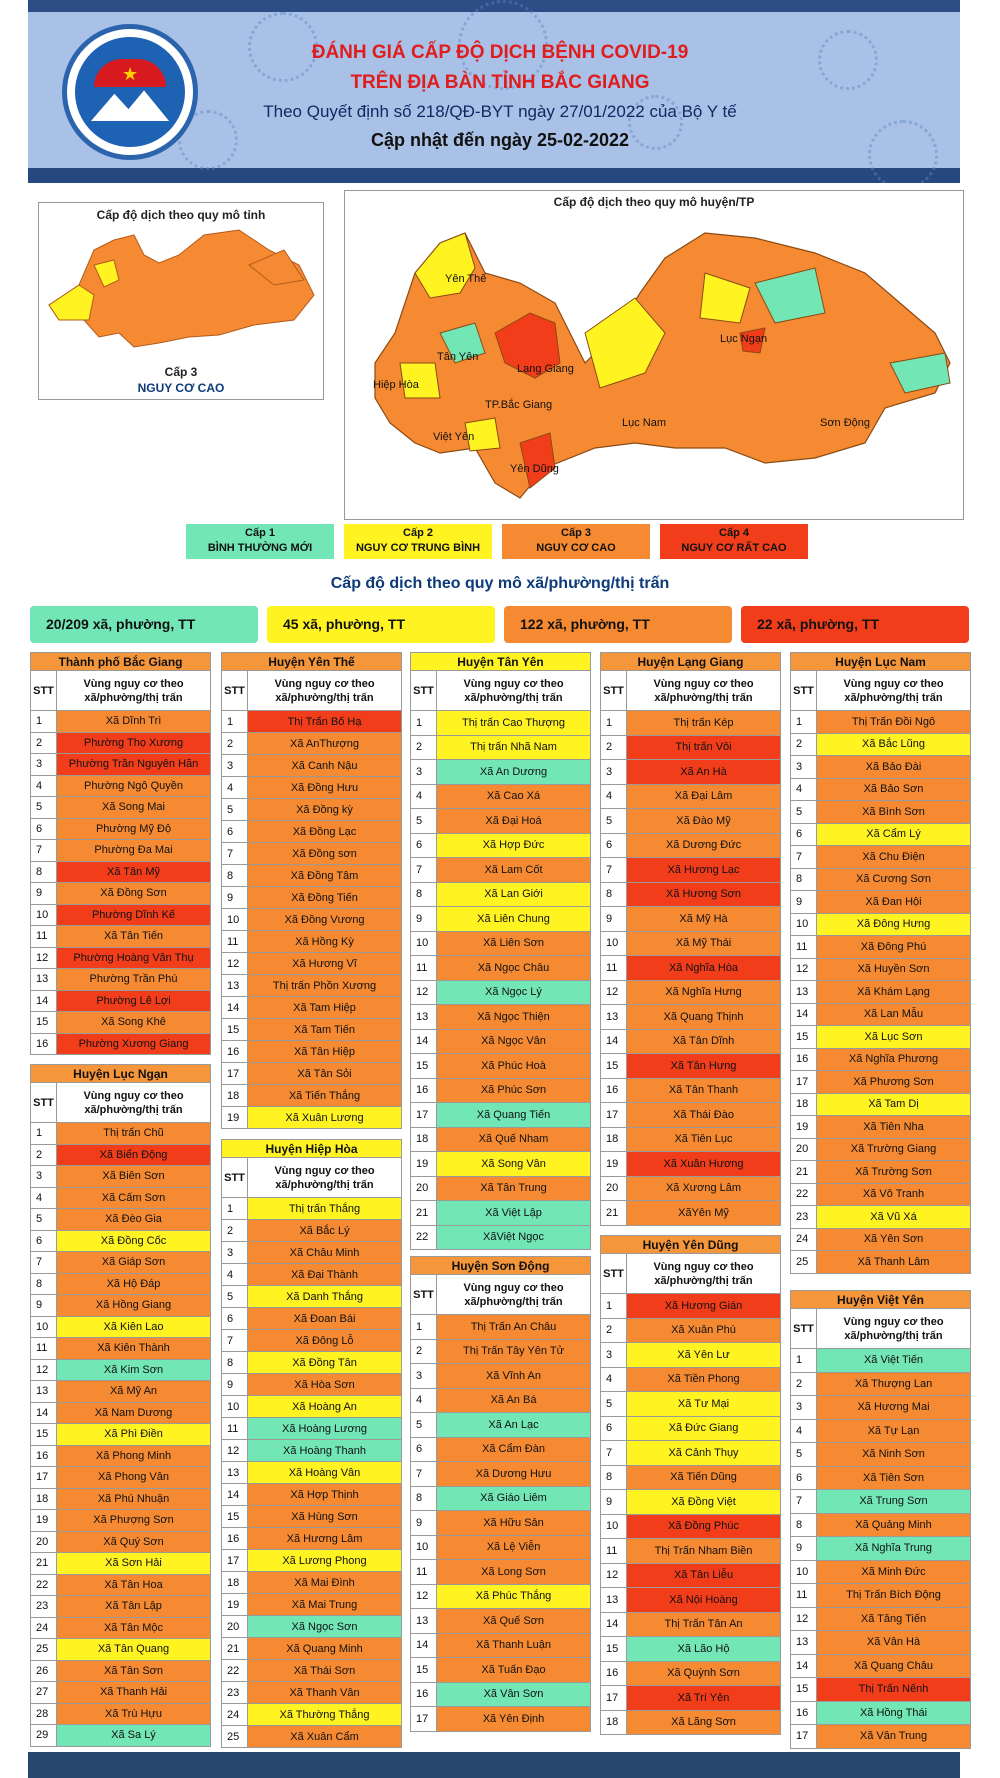 Image resolution: width=1000 pixels, height=1778 pixels. I want to click on commune-name: Xã Yên Định, so click(513, 1719).